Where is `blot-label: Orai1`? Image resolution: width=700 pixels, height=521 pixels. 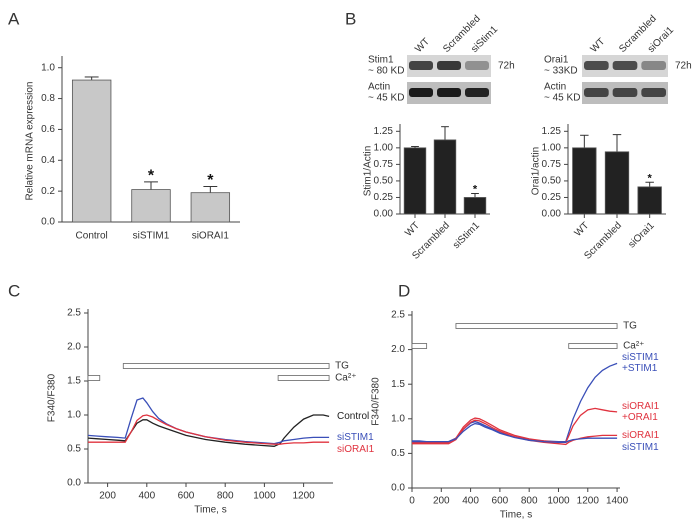 blot-label: Orai1 is located at coordinates (556, 60).